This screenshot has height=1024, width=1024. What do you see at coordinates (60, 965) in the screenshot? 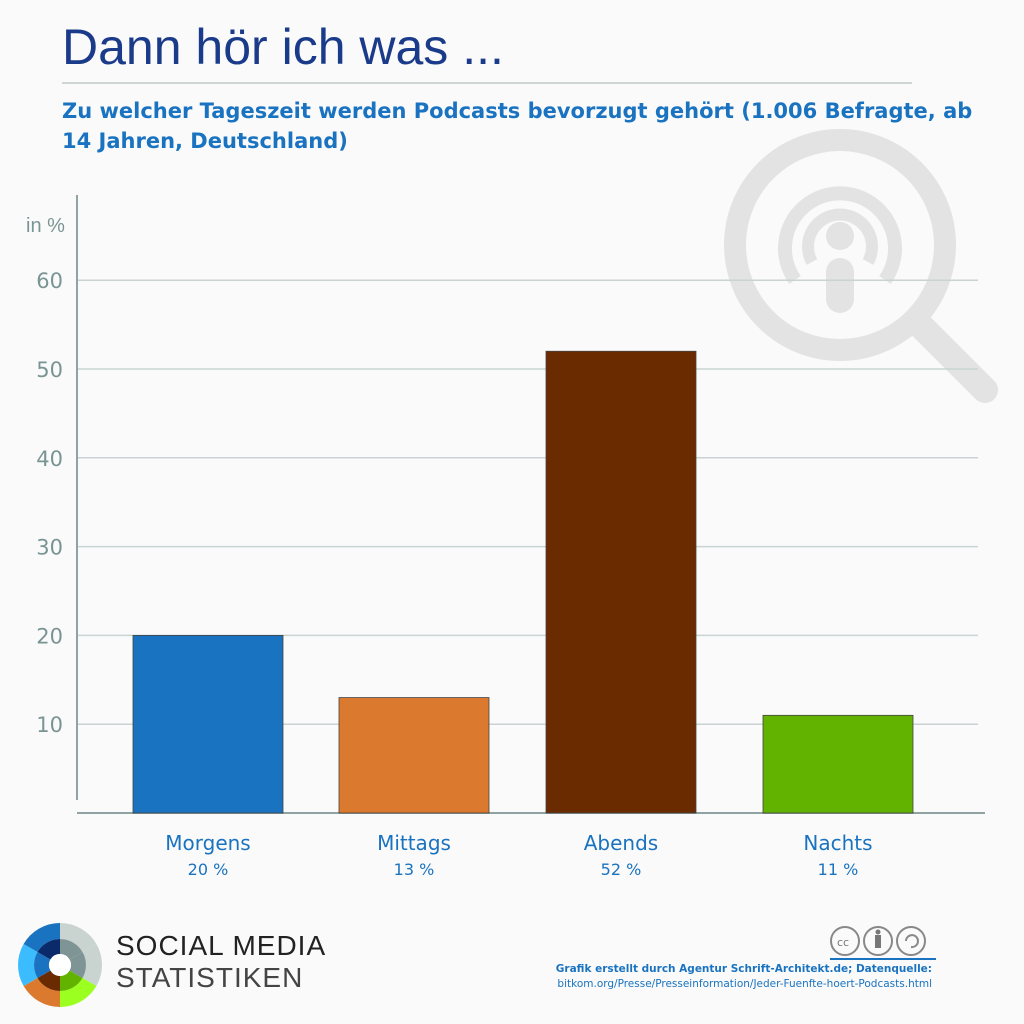
I see `brand-logo` at bounding box center [60, 965].